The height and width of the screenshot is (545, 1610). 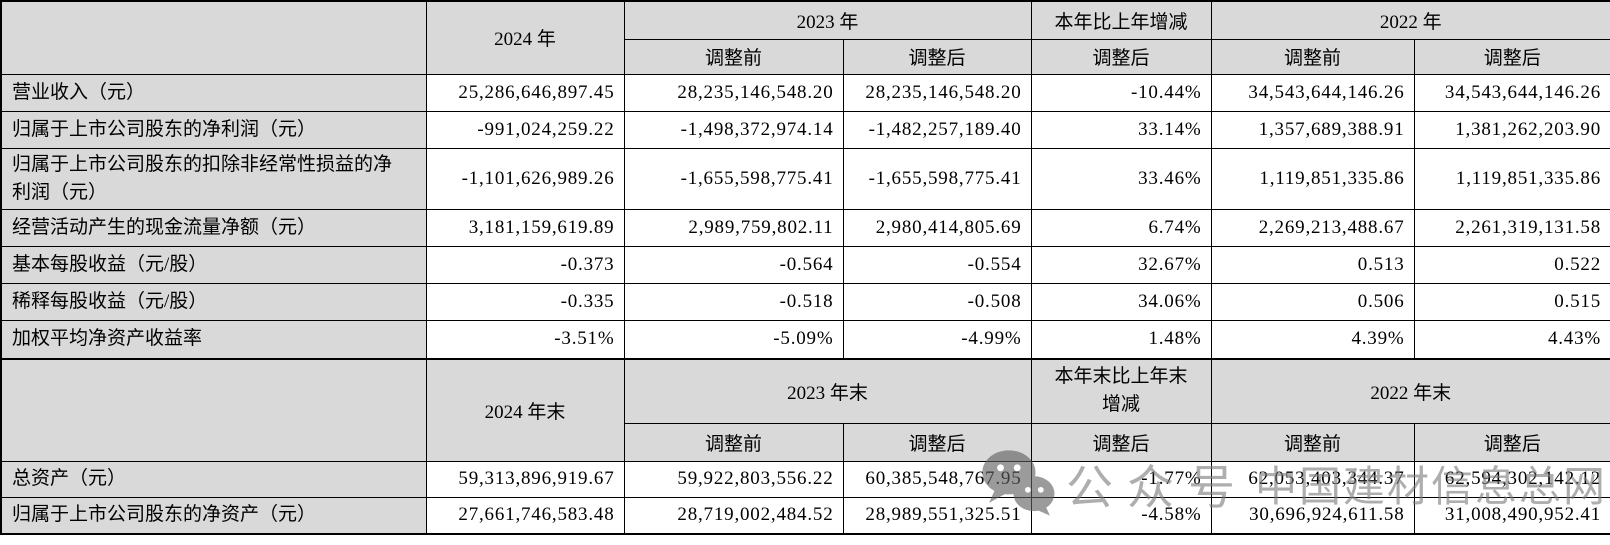 What do you see at coordinates (1312, 339) in the screenshot?
I see `cell-value: 4.39%` at bounding box center [1312, 339].